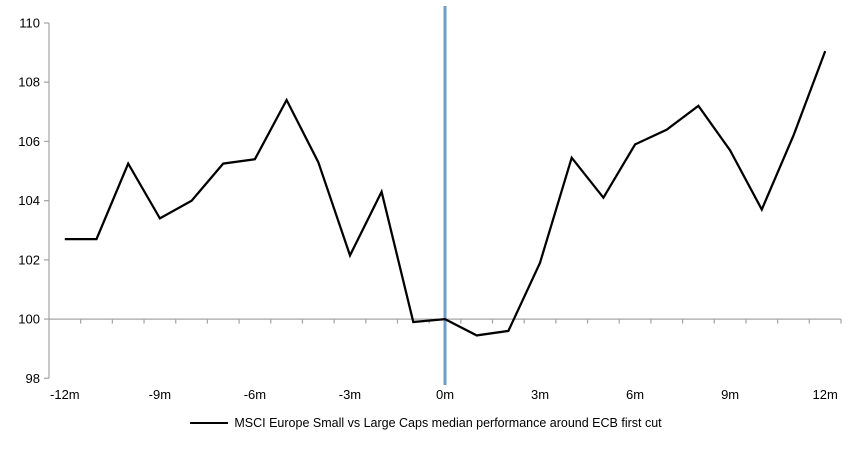 This screenshot has height=450, width=852. Describe the element at coordinates (350, 394) in the screenshot. I see `x-axis-label: -3m` at that location.